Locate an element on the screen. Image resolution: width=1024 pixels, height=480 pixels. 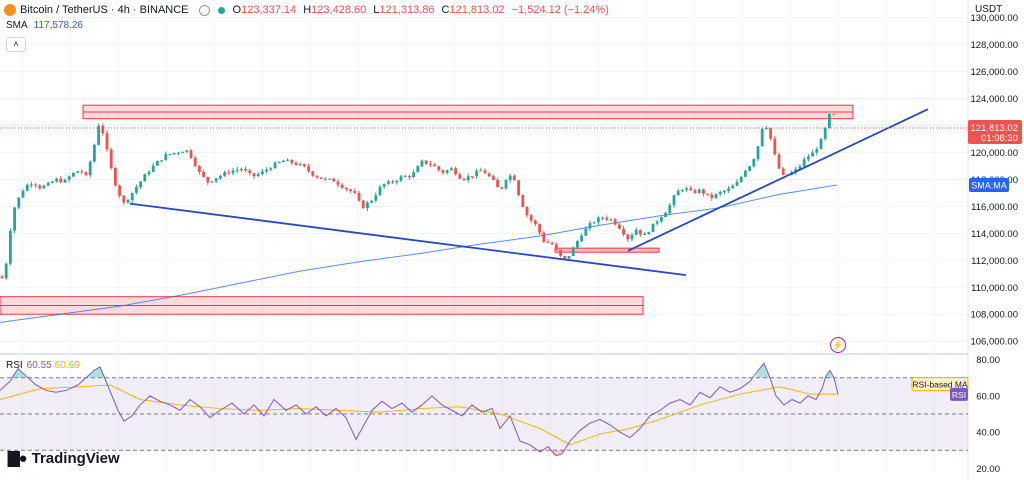
price-tick-label: 112,000.00 is located at coordinates (994, 261).